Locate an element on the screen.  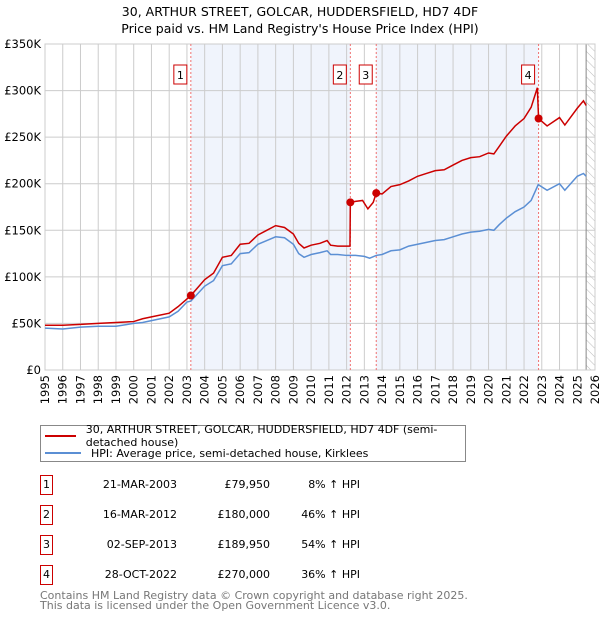
sale-label: 2 is located at coordinates (339, 75).